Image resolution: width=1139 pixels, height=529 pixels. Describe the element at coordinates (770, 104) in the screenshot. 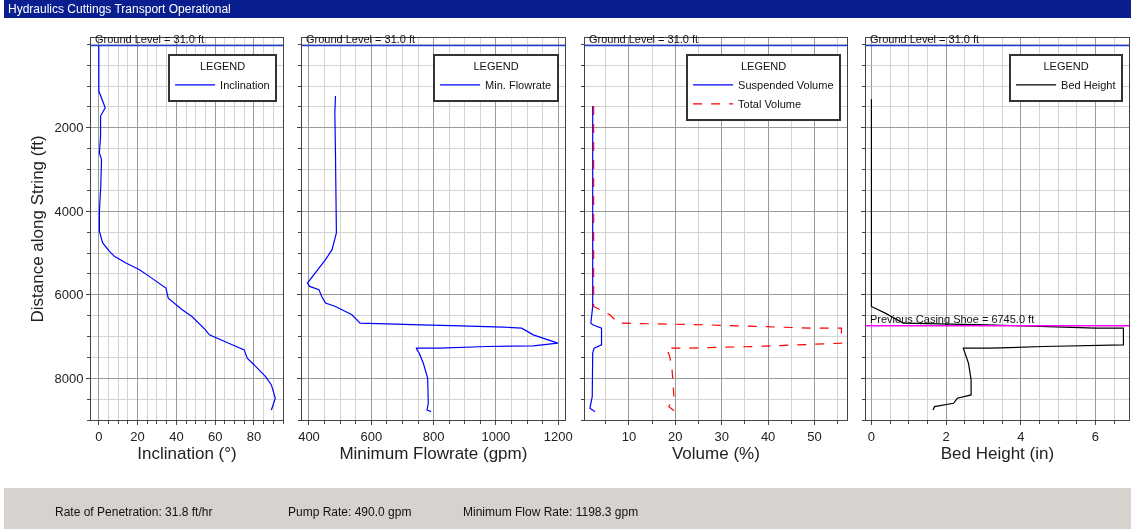

I see `legend-label: Total Volume` at that location.